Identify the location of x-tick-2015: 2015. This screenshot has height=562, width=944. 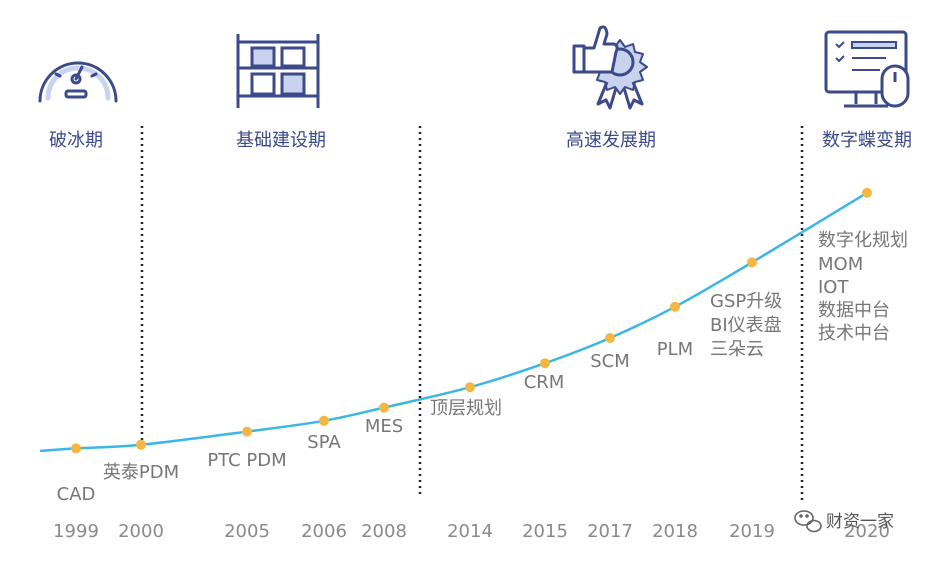
(545, 531).